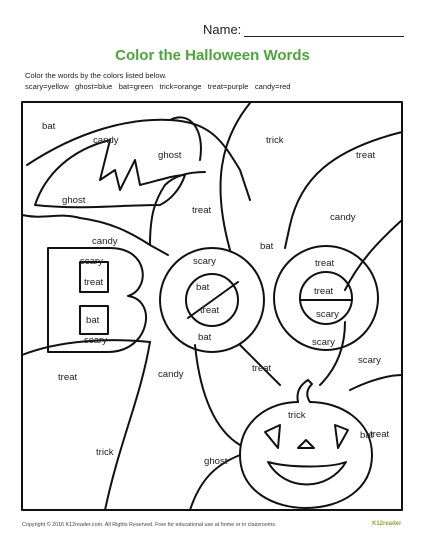 Image resolution: width=425 pixels, height=550 pixels. Describe the element at coordinates (341, 436) in the screenshot. I see `pumpkin-right-eye` at that location.